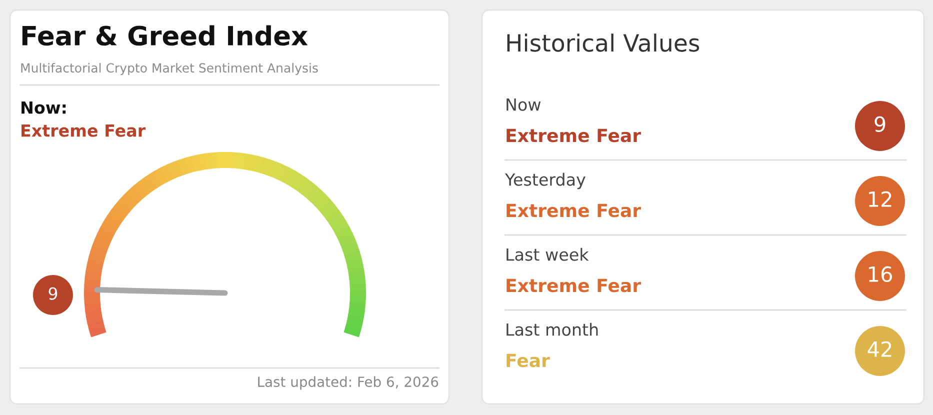 This screenshot has height=415, width=933. Describe the element at coordinates (53, 293) in the screenshot. I see `text: 9` at that location.